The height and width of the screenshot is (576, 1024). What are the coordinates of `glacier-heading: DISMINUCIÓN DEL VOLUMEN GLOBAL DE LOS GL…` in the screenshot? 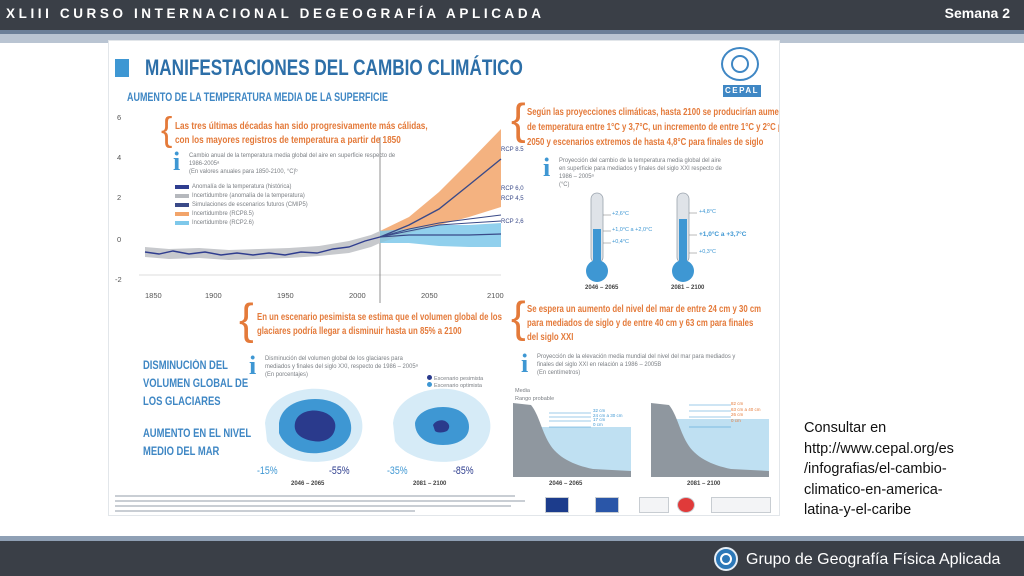 It's located at (195, 384).